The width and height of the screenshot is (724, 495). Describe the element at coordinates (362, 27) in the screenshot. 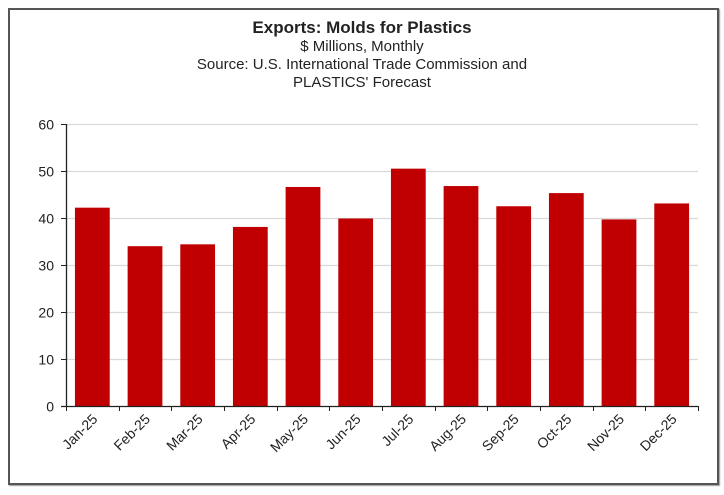

I see `chart-title: Exports: Molds for Plastics` at that location.